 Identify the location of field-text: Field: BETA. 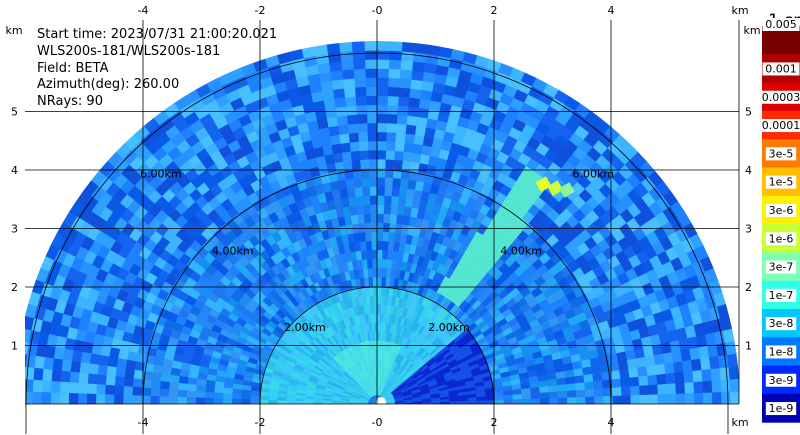
(73, 68).